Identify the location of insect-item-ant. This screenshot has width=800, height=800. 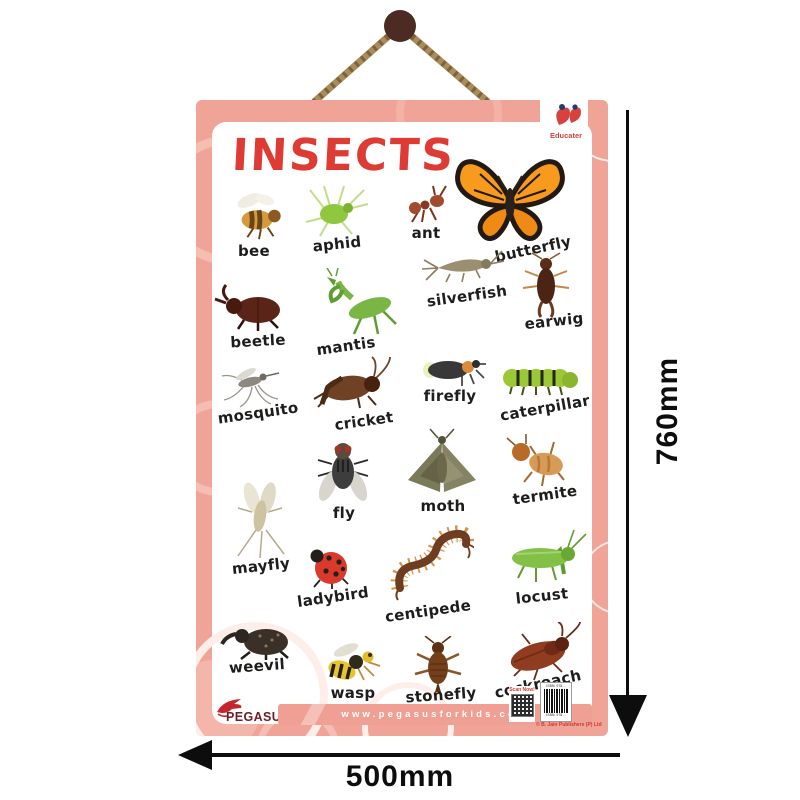
(429, 206).